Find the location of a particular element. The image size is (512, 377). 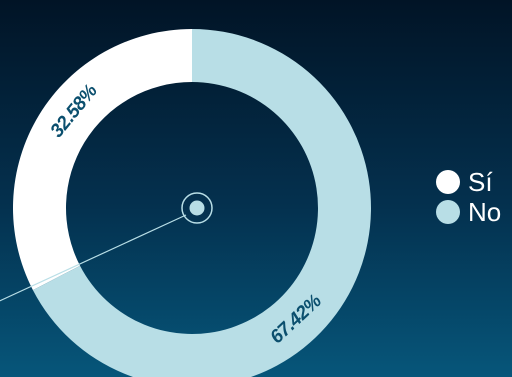

center-ring is located at coordinates (197, 208).